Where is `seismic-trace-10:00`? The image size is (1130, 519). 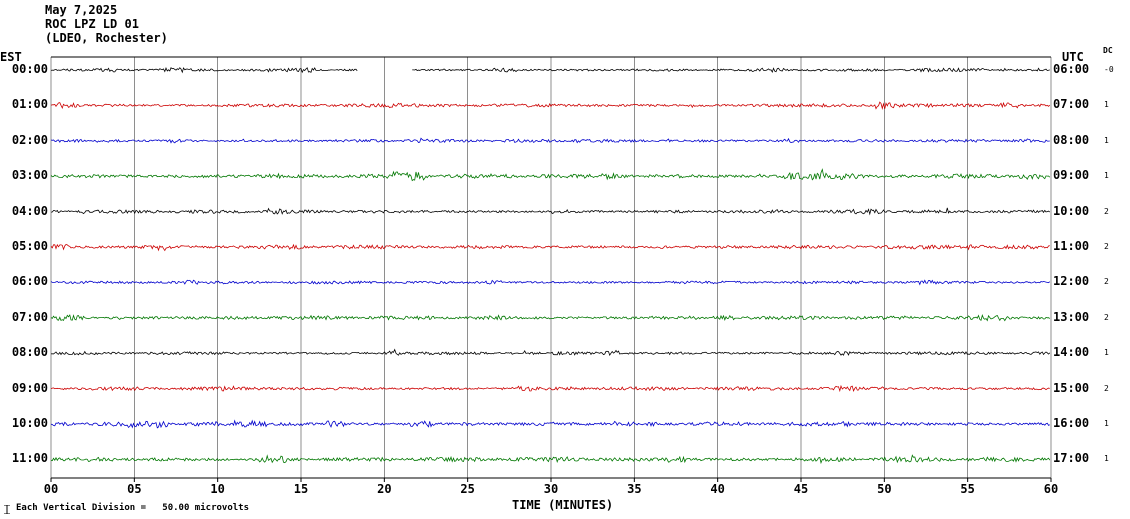 seismic-trace-10:00 is located at coordinates (550, 424).